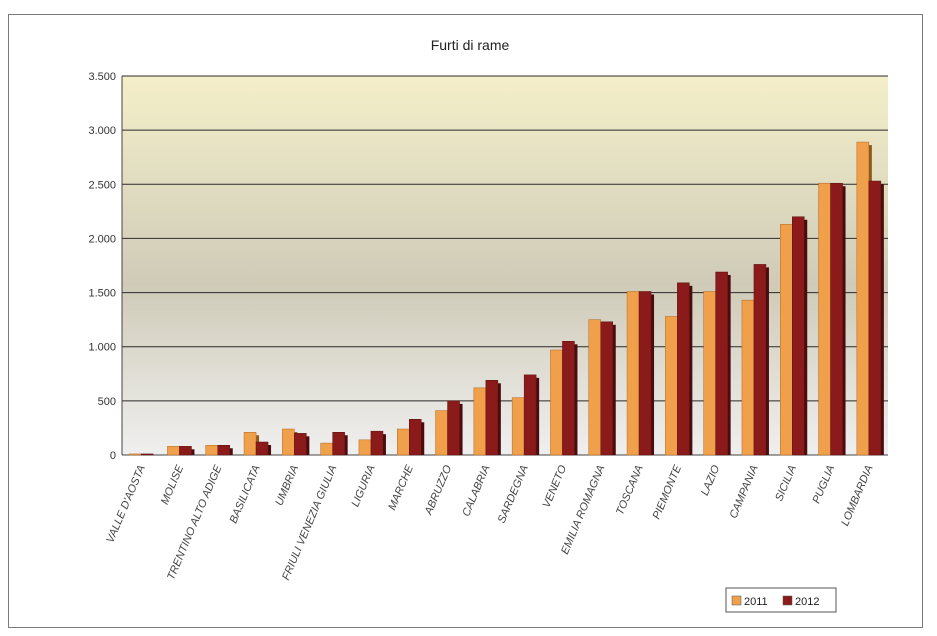 Image resolution: width=937 pixels, height=636 pixels. Describe the element at coordinates (781, 600) in the screenshot. I see `legend: 2011 2012` at that location.